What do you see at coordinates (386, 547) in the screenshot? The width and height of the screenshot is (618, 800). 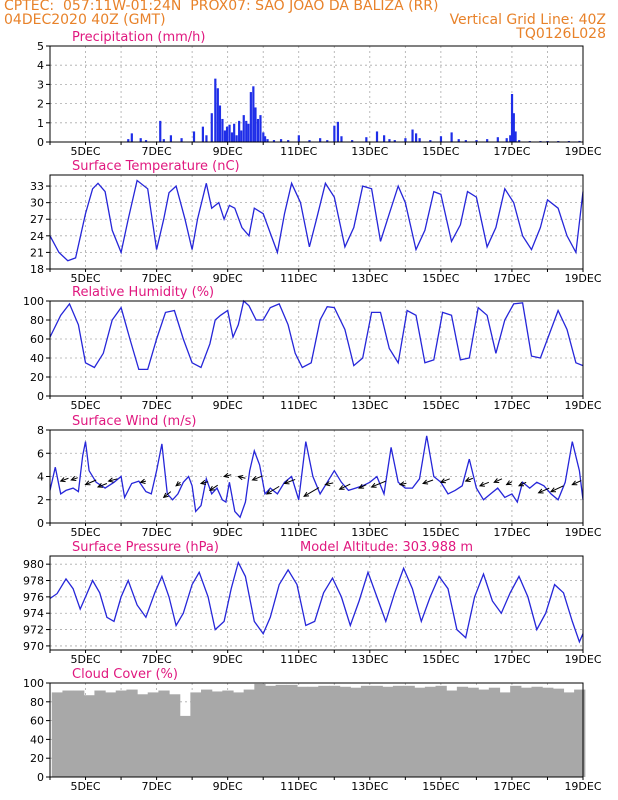 I see `surface-pressure-subtitle: Model Altitude: 303.988 m` at bounding box center [386, 547].